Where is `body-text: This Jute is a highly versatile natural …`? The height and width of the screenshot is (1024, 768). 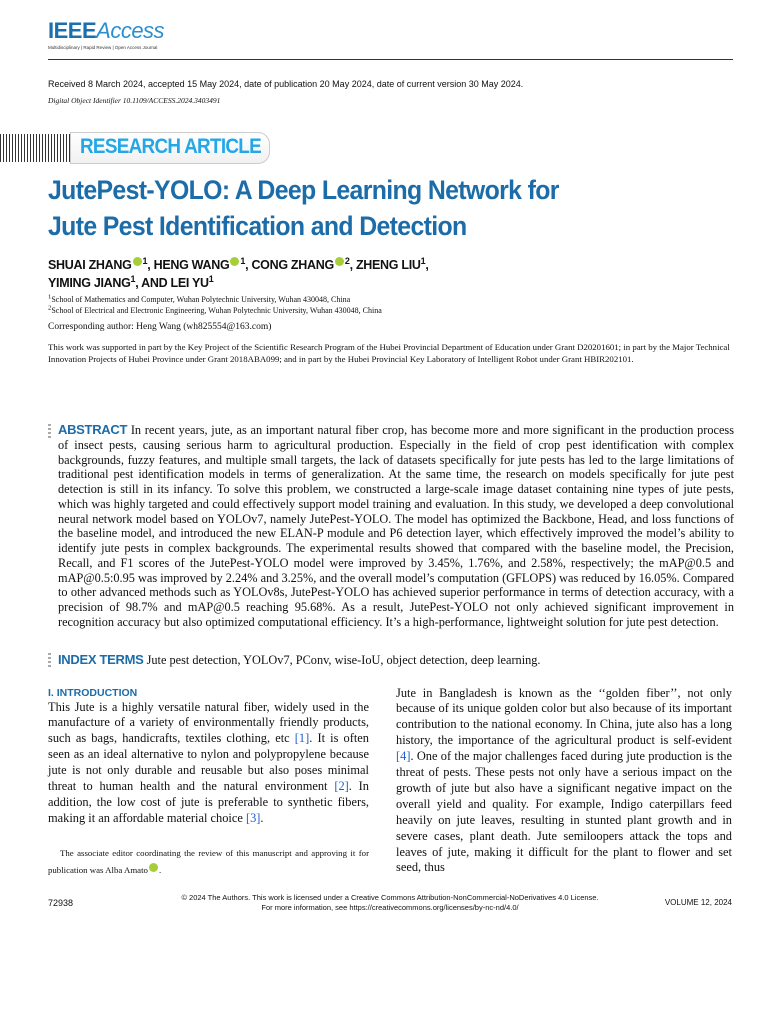
body-text: This Jute is a highly versatile natural … is located at coordinates (208, 722).